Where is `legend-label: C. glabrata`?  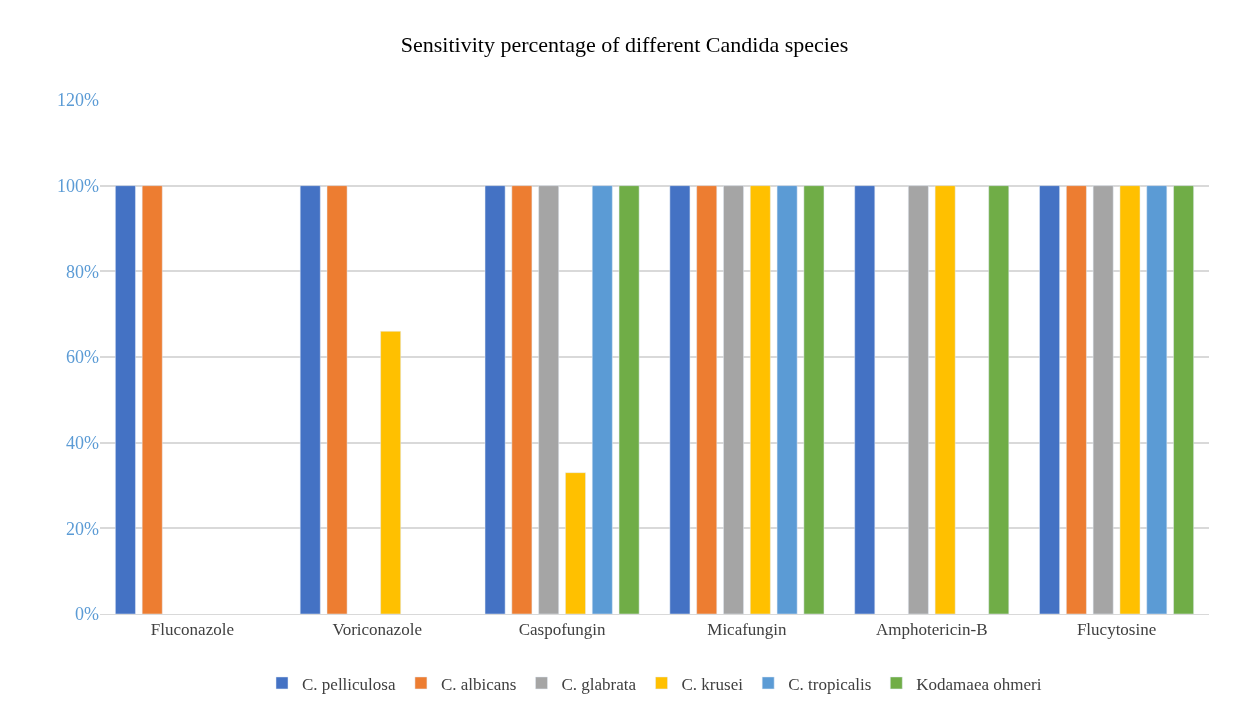
legend-label: C. glabrata is located at coordinates (599, 684).